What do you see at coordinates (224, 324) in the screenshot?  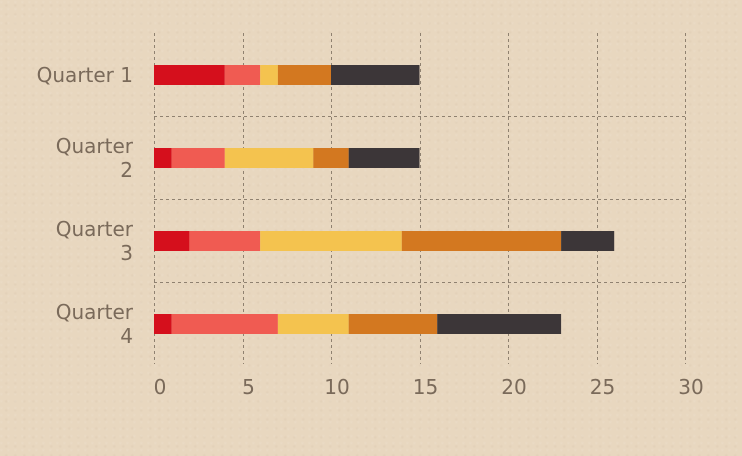 I see `bar-segment-q4-s2` at bounding box center [224, 324].